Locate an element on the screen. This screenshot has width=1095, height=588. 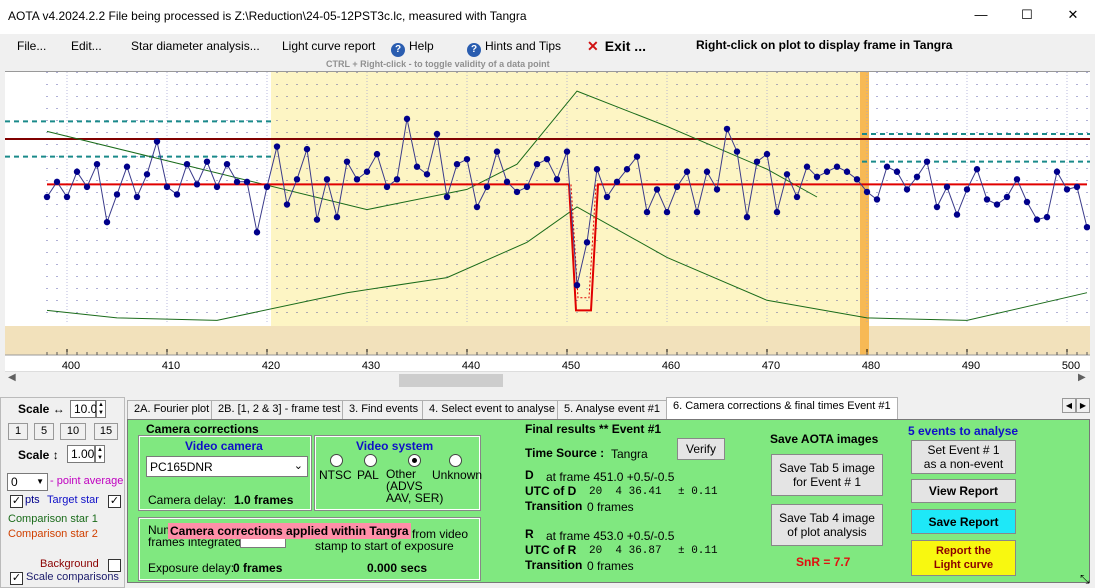
menu-hints: ? Hints and Tips is located at coordinates (514, 48).